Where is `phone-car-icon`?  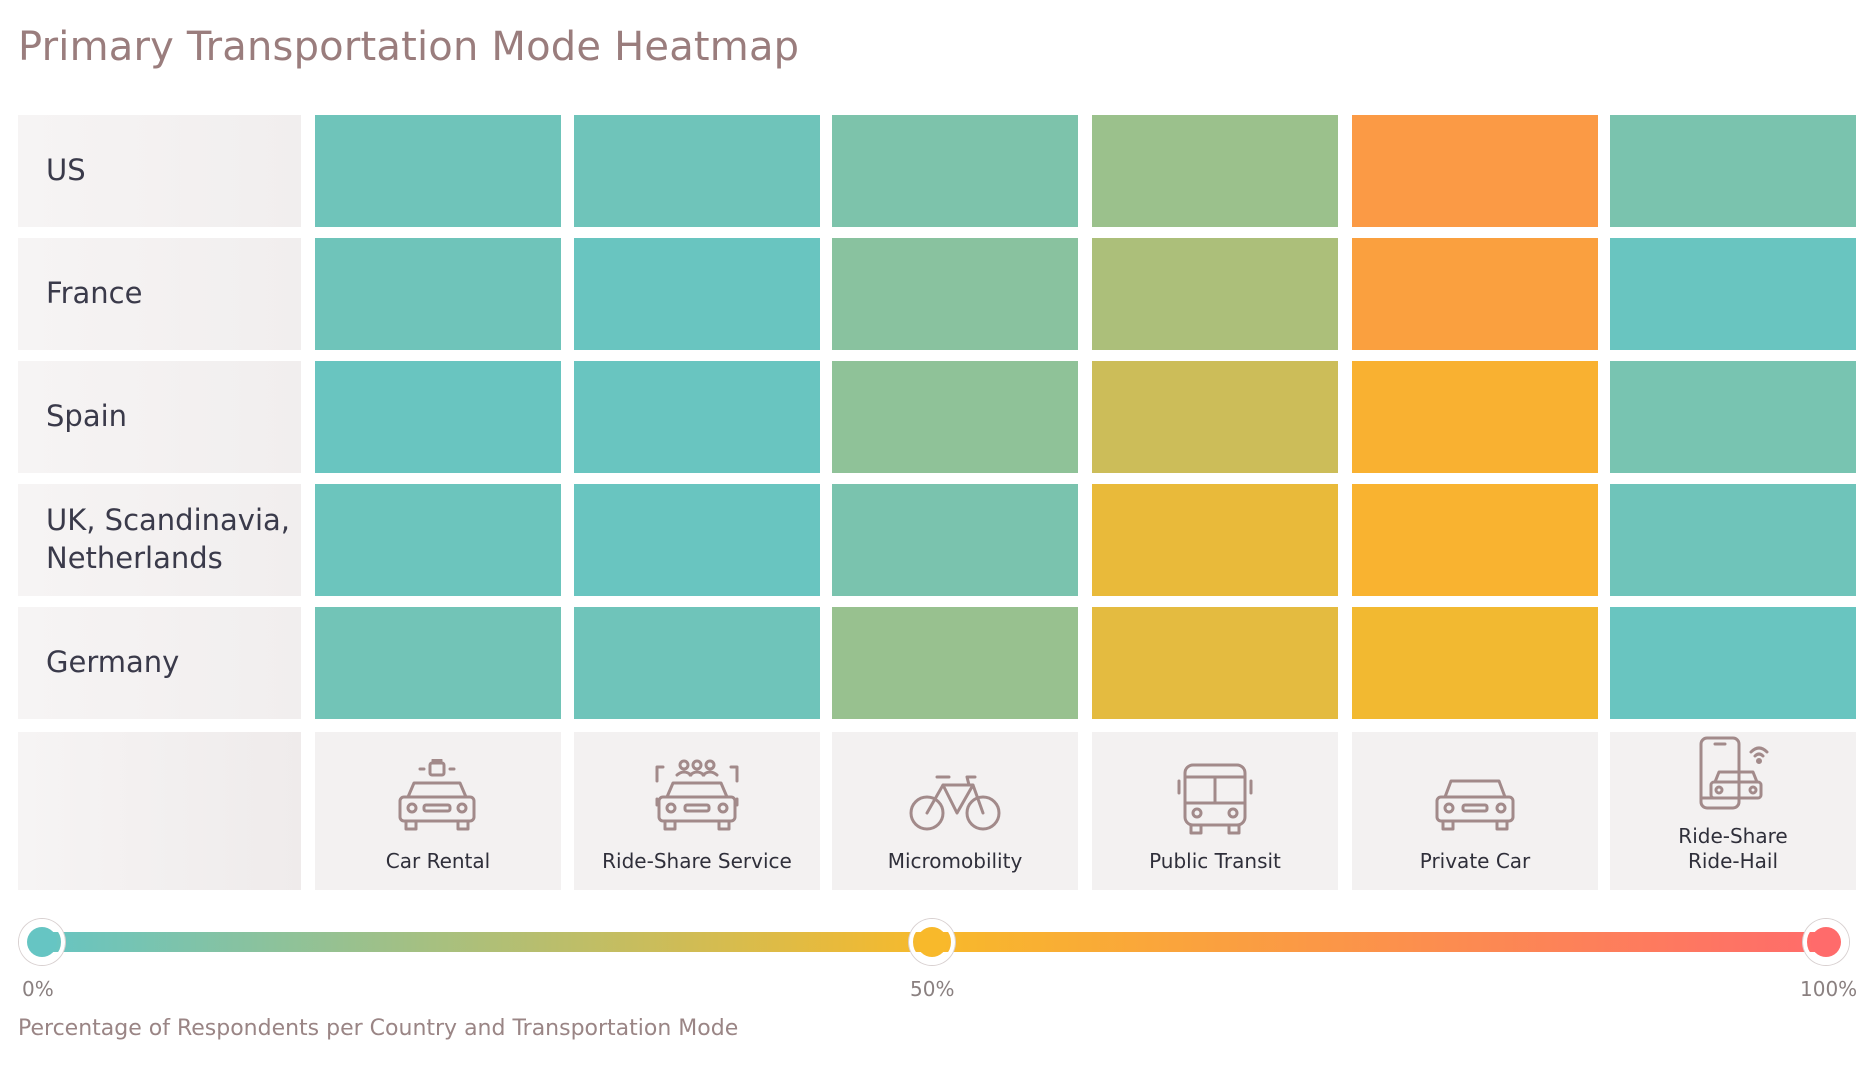
phone-car-icon is located at coordinates (1734, 773).